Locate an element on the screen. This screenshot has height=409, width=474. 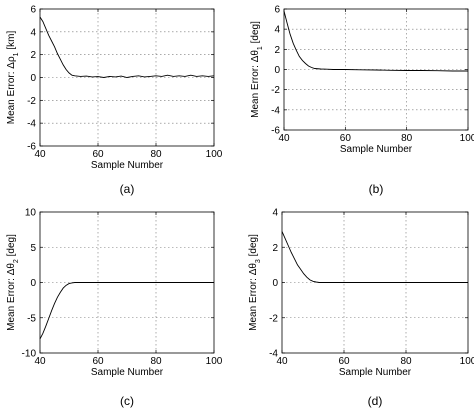
panel-caption: (b) is located at coordinates (376, 189).